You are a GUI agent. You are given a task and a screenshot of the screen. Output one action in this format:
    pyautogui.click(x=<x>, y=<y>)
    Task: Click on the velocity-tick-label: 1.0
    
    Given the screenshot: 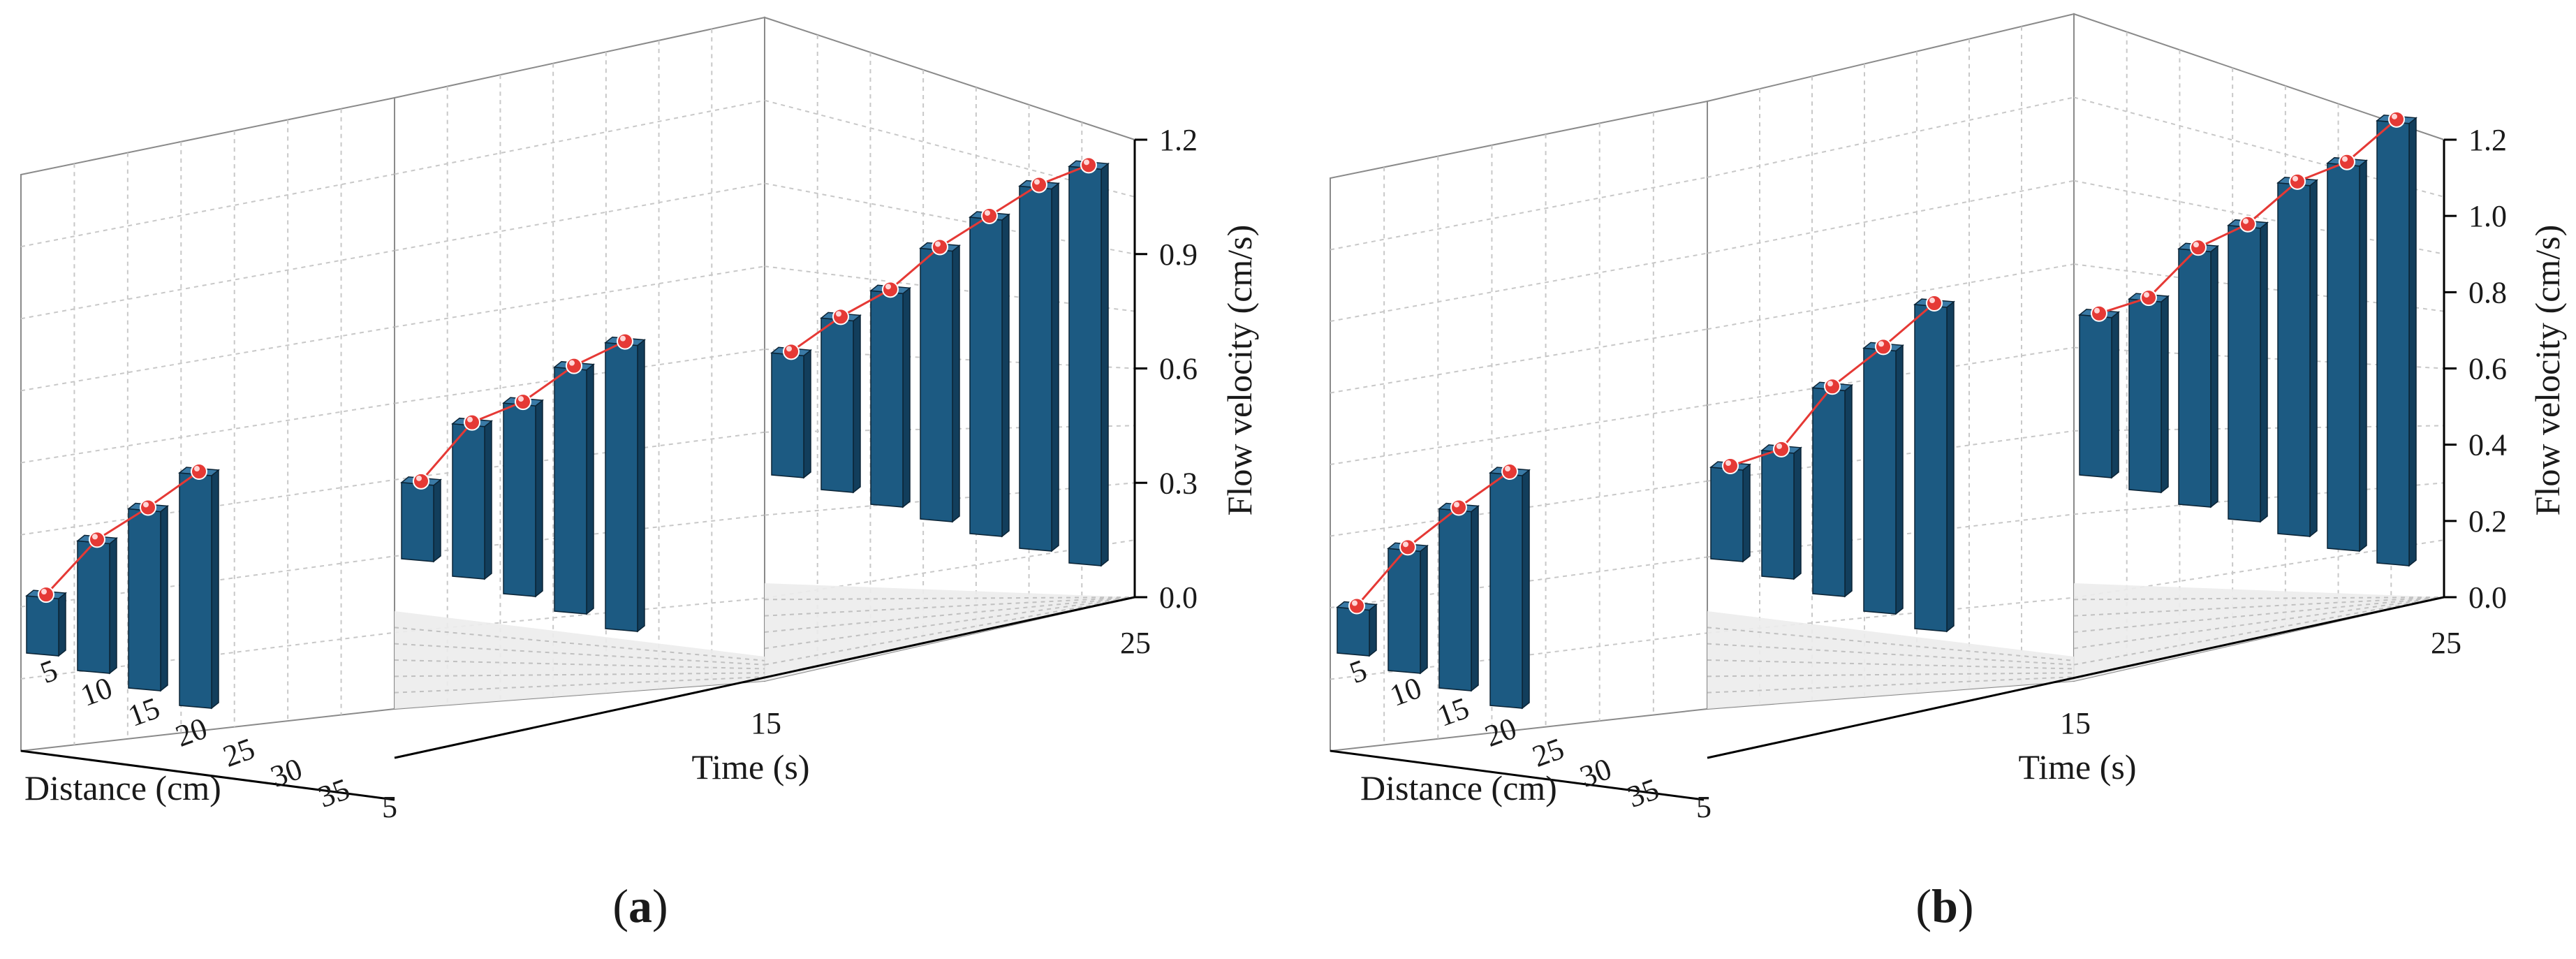 What is the action you would take?
    pyautogui.click(x=2487, y=216)
    